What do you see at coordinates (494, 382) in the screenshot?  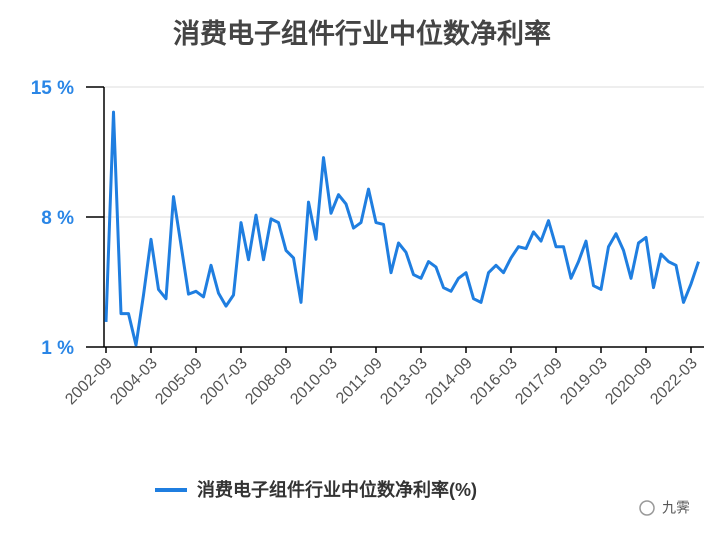 I see `x-tick-label: 2016-03` at bounding box center [494, 382].